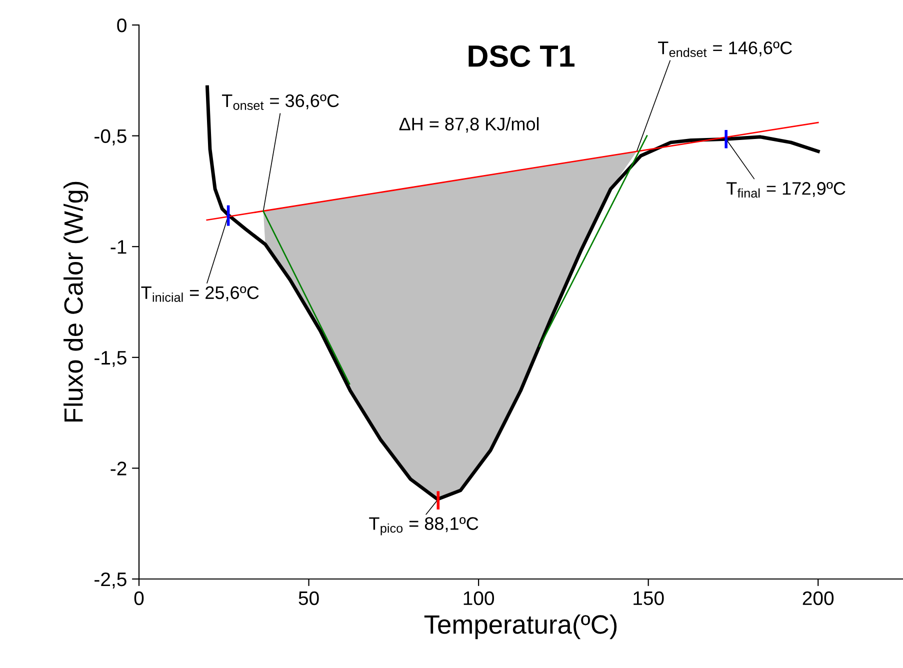 This screenshot has width=903, height=668. Describe the element at coordinates (110, 359) in the screenshot. I see `y-tick-label: -1,5` at that location.